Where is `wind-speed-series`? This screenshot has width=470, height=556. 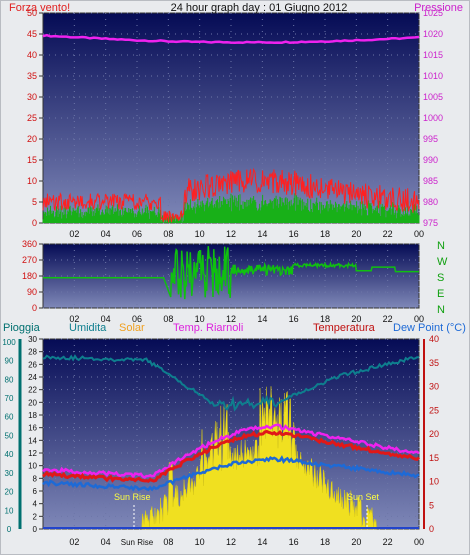 wind-speed-series is located at coordinates (231, 195).